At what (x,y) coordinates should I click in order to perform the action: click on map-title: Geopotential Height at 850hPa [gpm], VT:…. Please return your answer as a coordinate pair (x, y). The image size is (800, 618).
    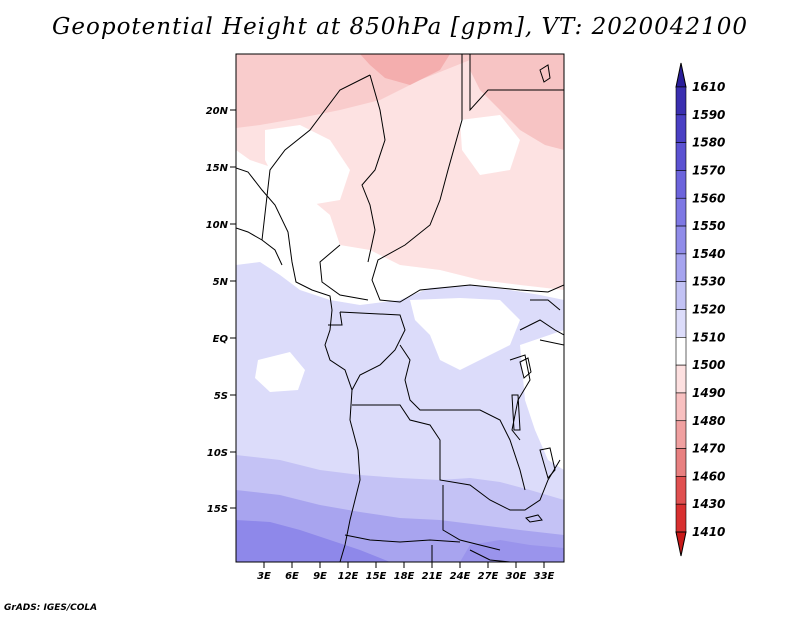
    Looking at the image, I should click on (400, 27).